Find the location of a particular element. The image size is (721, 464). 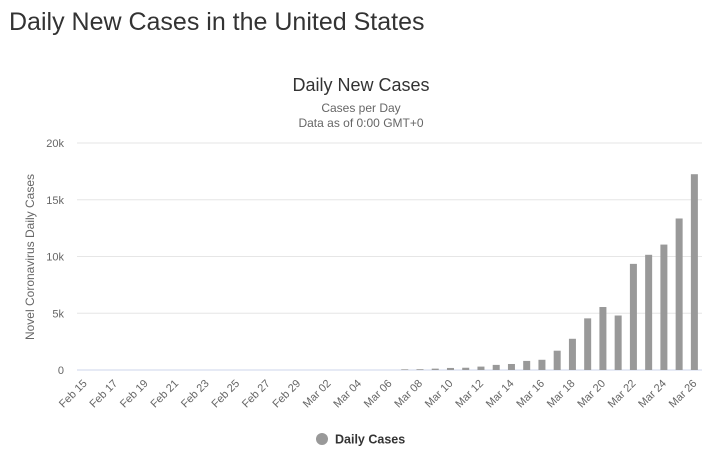

x-tick-label: Feb 19 is located at coordinates (134, 394).